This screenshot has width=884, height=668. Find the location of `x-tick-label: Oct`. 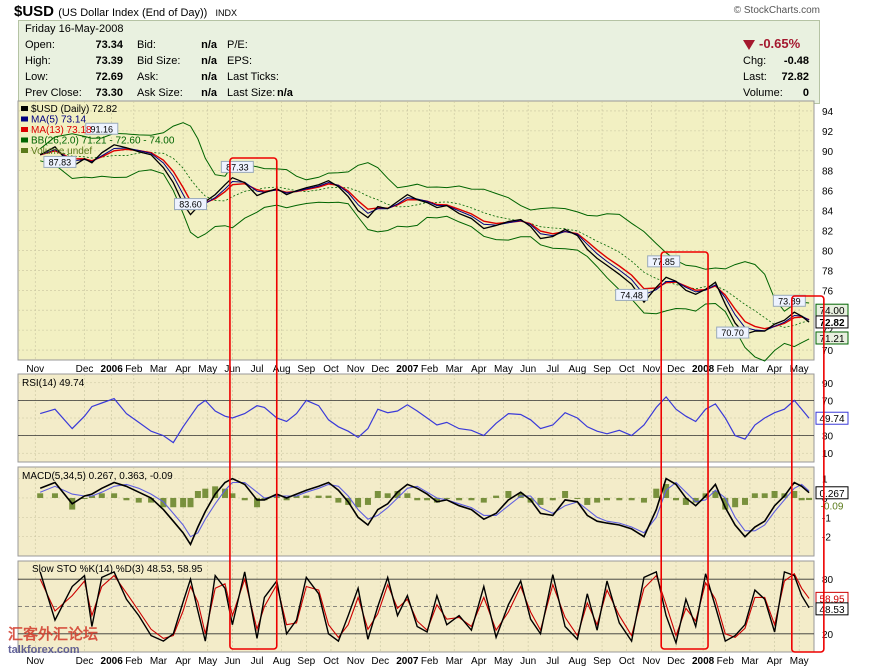

x-tick-label: Oct is located at coordinates (331, 369).